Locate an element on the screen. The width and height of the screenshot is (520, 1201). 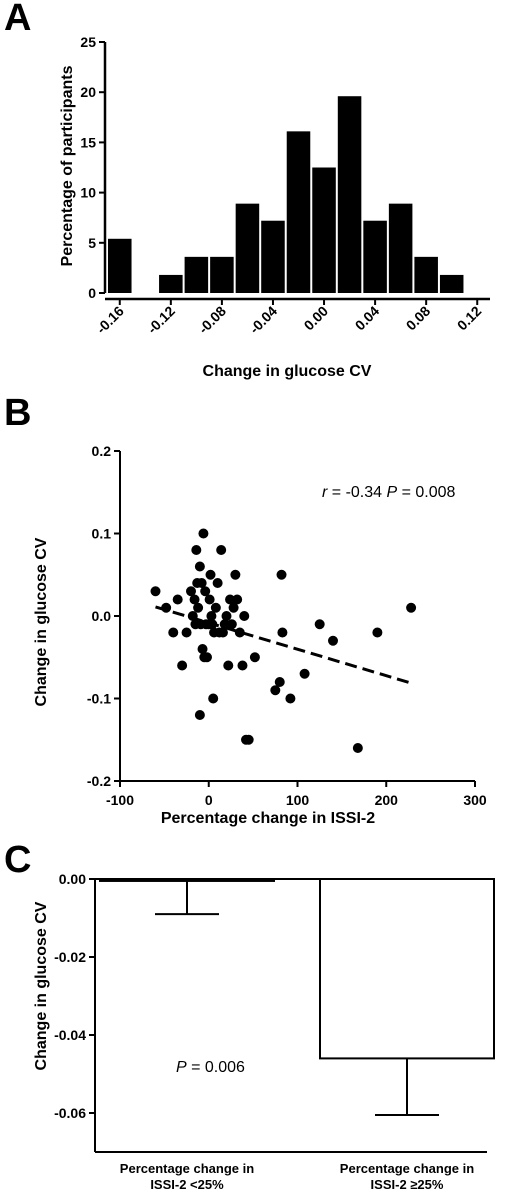
histogram-y-axis-title: Percentage of participants is located at coordinates (67, 165).